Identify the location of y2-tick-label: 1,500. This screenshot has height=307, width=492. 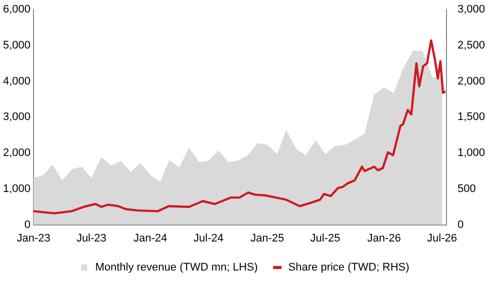
(471, 117).